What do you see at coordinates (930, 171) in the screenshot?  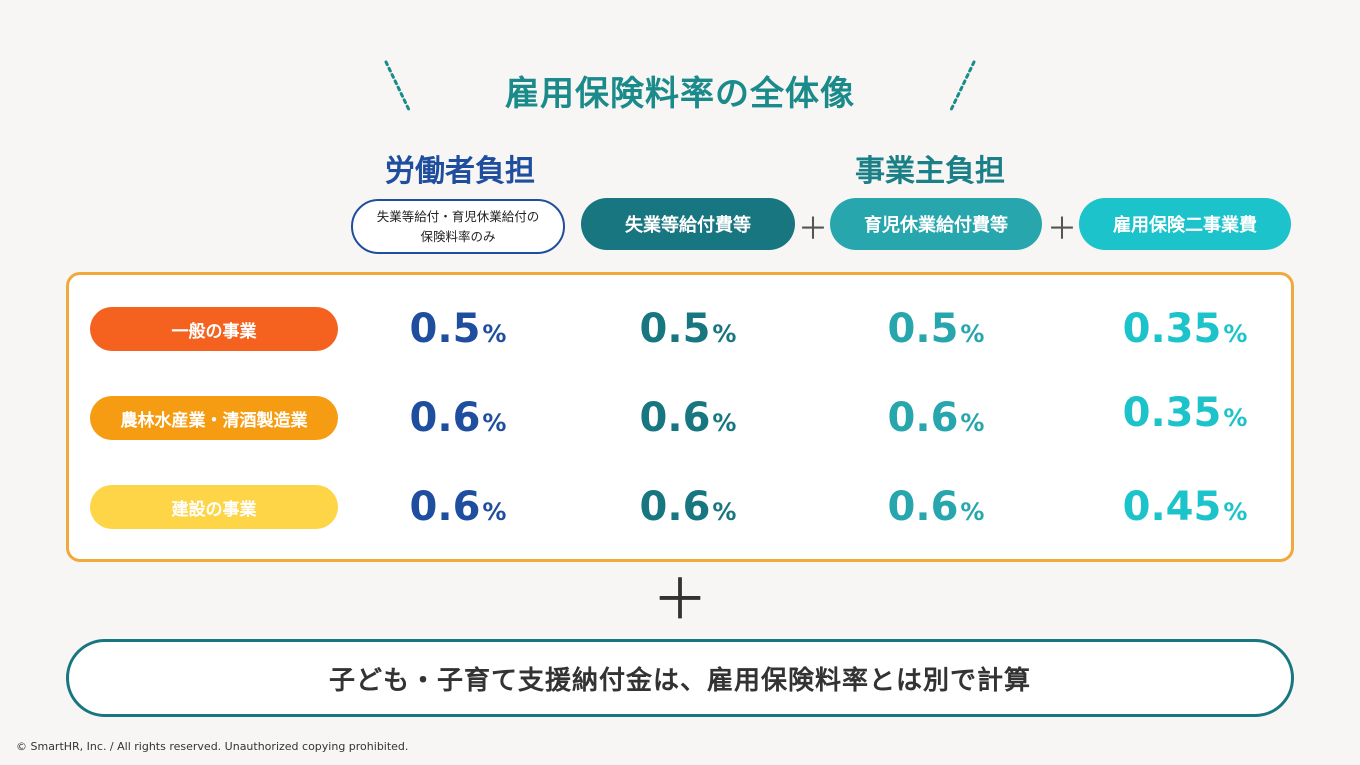 I see `employer-share-label: 事業主負担` at bounding box center [930, 171].